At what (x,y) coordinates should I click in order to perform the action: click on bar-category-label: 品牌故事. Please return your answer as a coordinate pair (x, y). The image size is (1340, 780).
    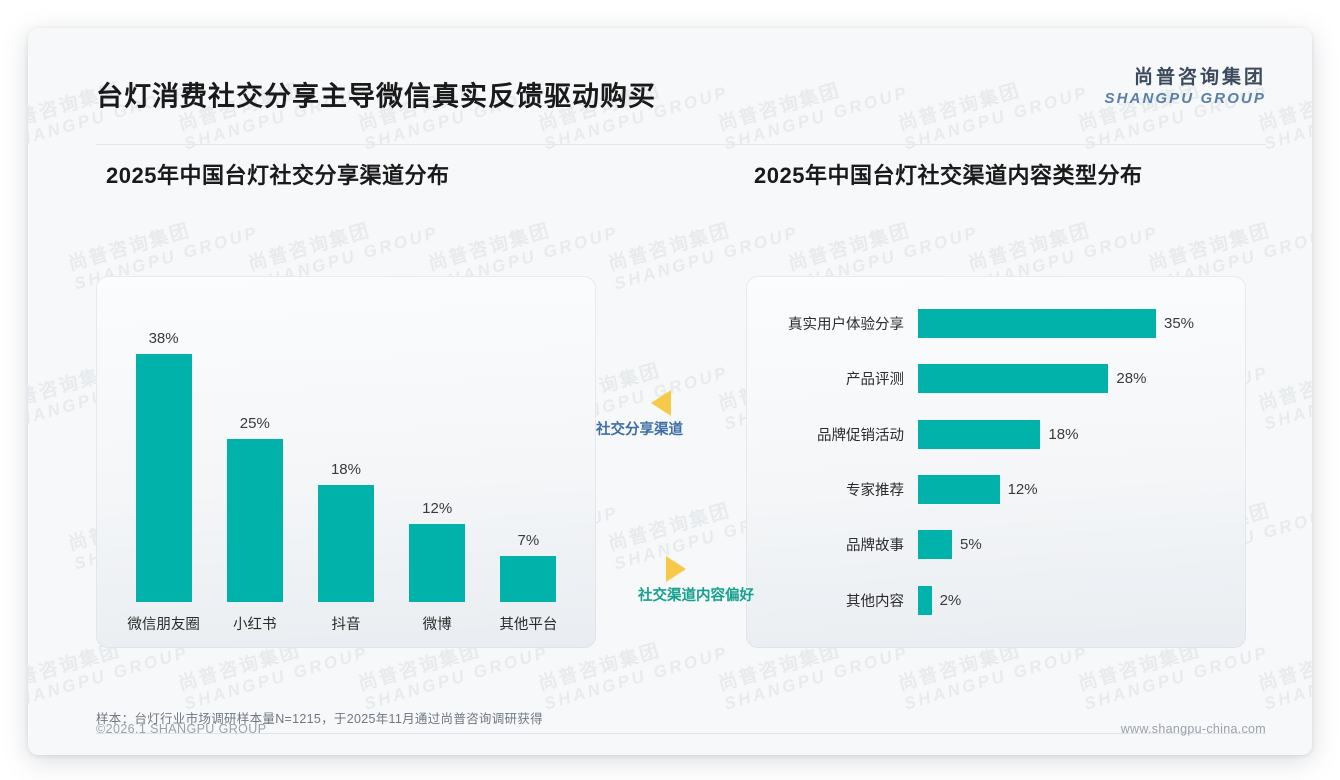
    Looking at the image, I should click on (875, 546).